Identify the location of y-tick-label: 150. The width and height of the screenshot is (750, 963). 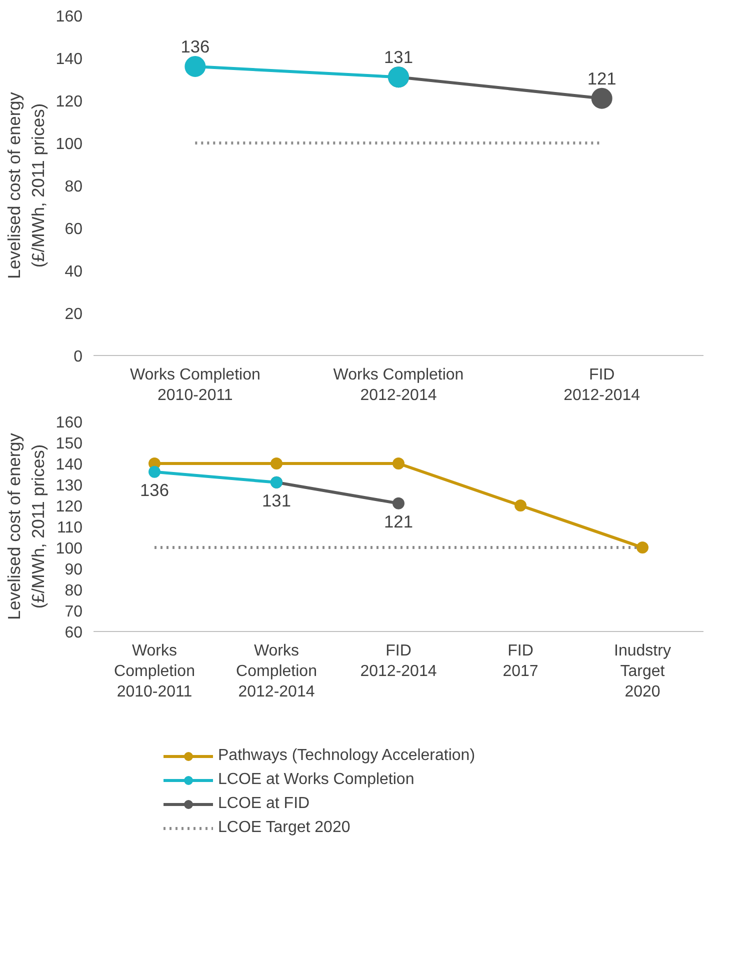
(69, 444).